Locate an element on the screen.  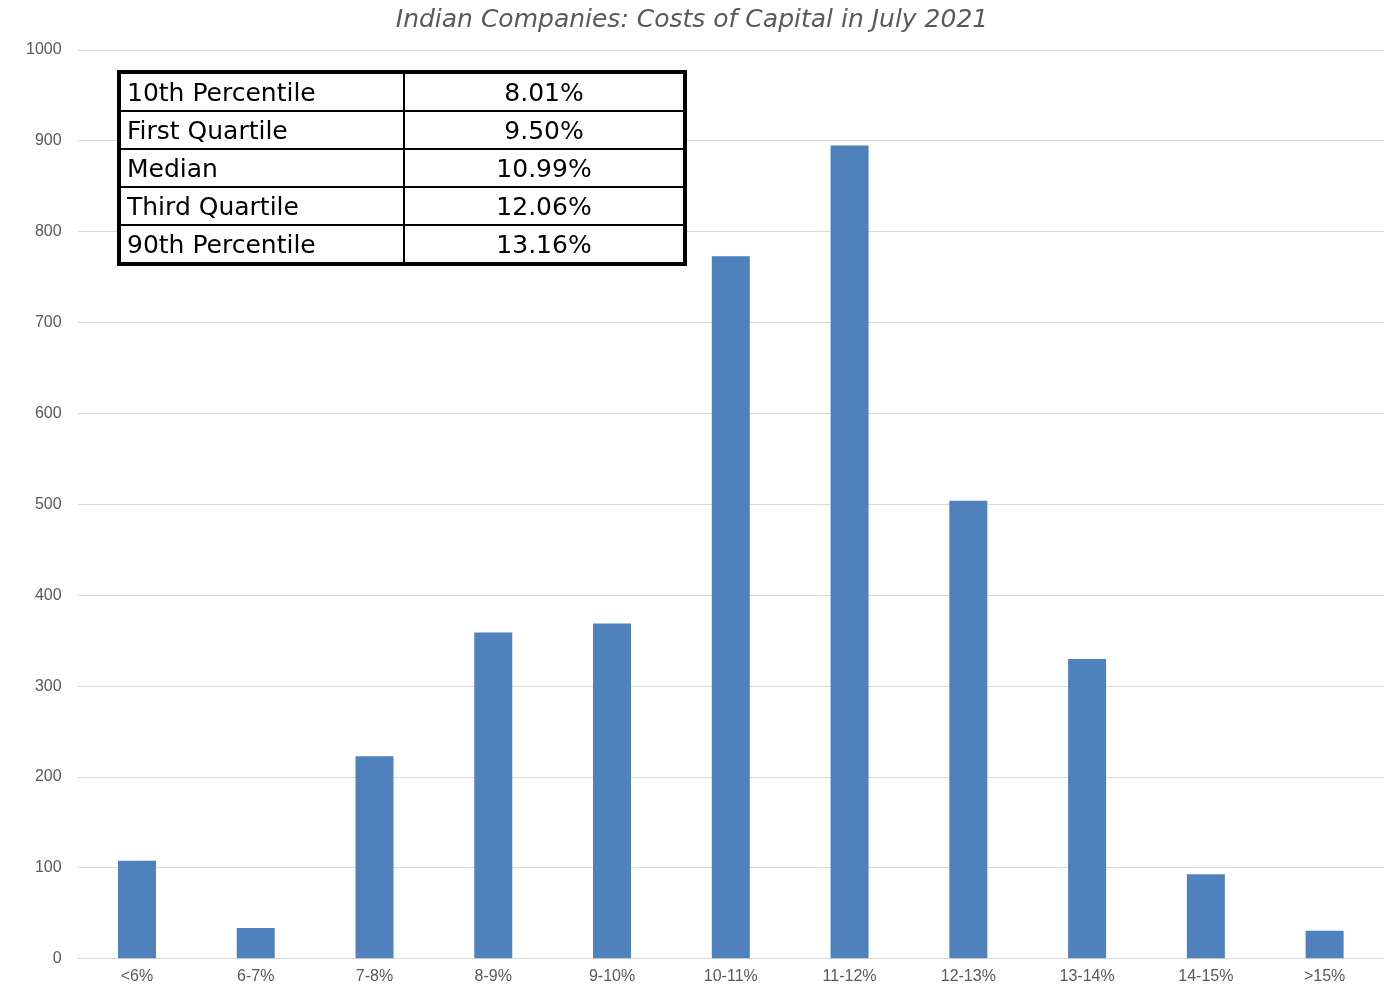
x-tick-label: >15% is located at coordinates (1324, 975).